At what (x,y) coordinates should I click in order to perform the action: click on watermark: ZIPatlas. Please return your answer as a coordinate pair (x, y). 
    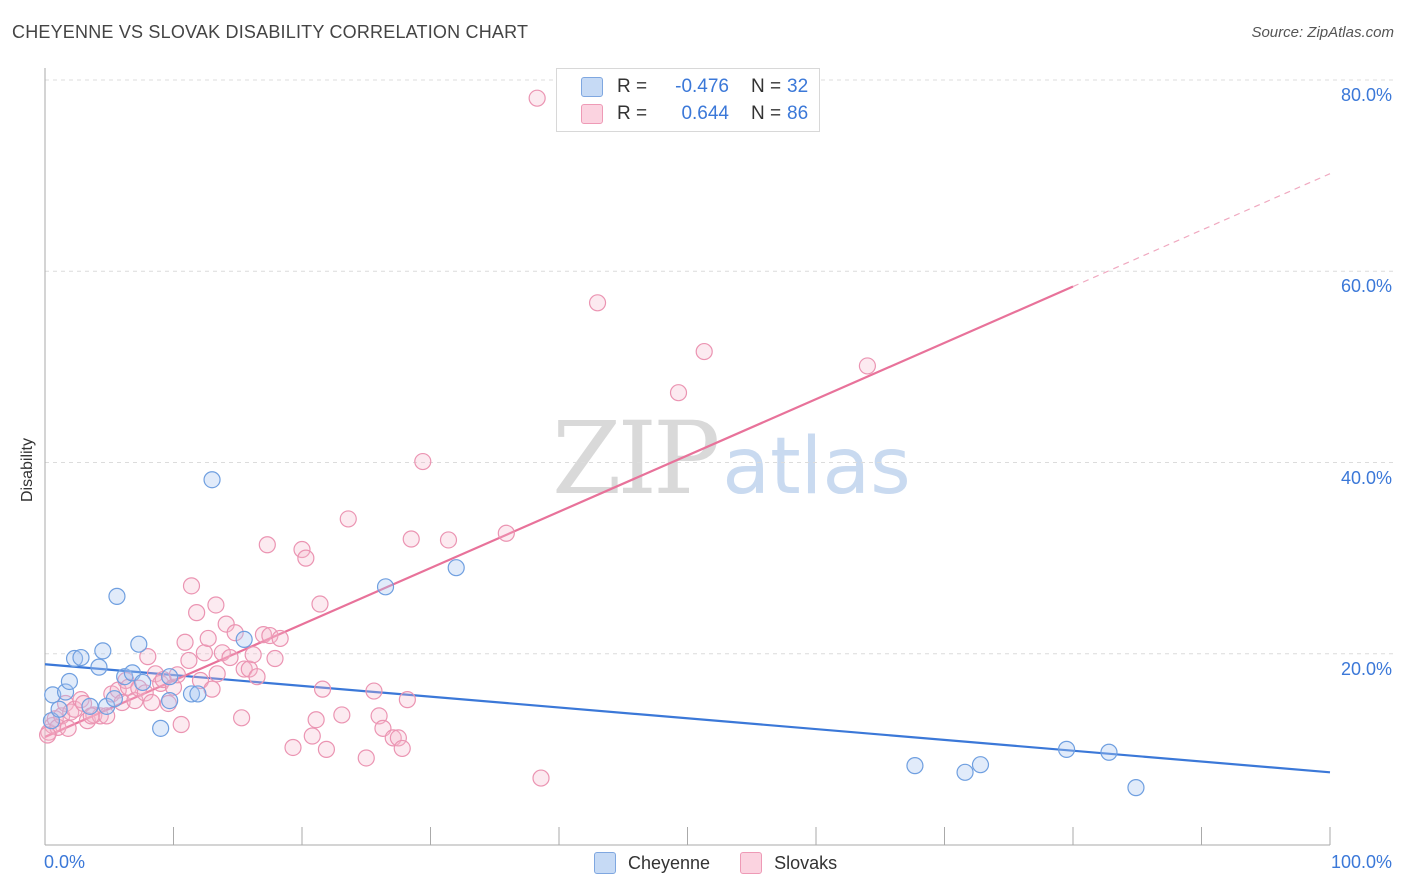
    Looking at the image, I should click on (731, 458).